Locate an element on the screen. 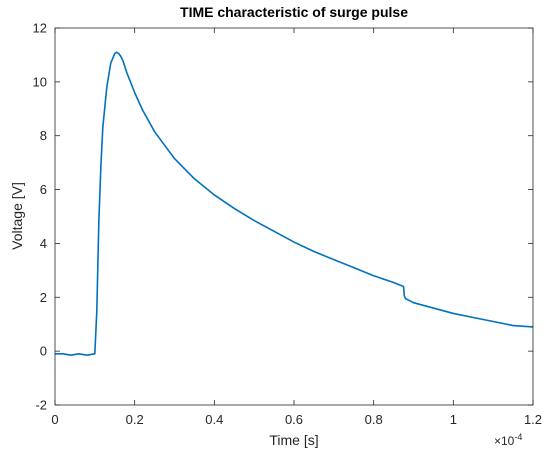  x-tick-label: 0.4 is located at coordinates (214, 419).